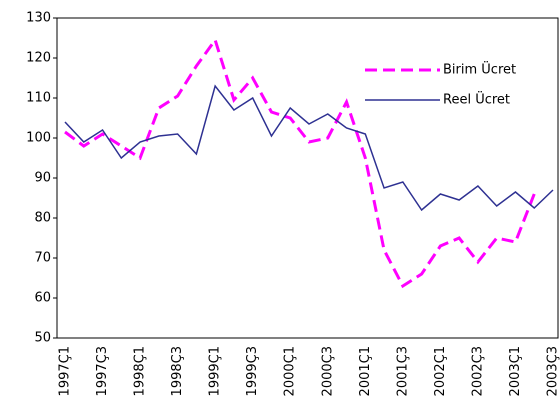 This screenshot has height=420, width=560. I want to click on y-tick-label: 50, so click(42, 338).